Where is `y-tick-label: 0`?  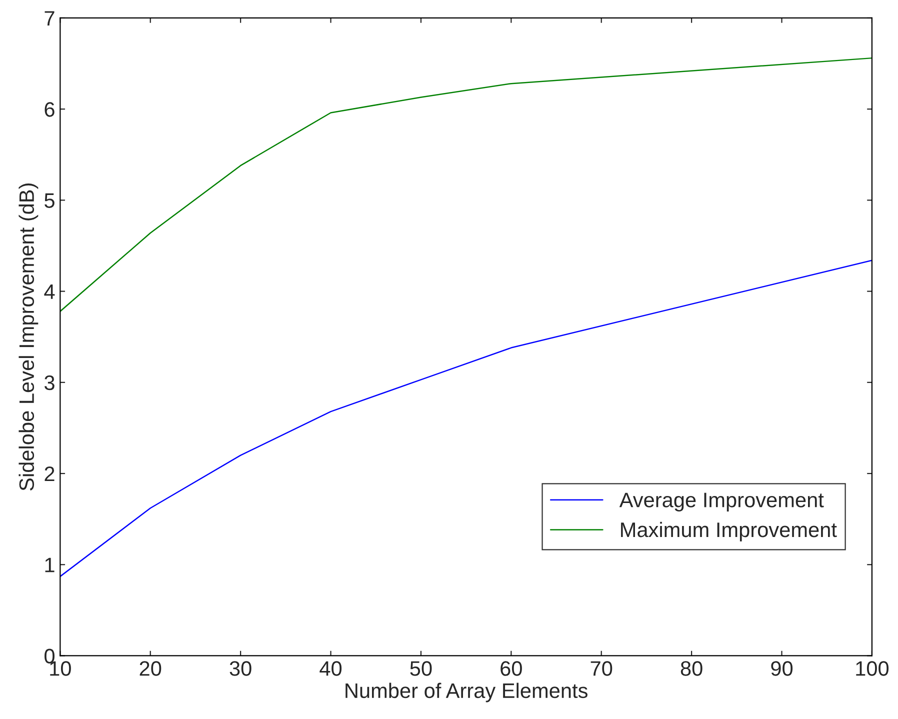
y-tick-label: 0 is located at coordinates (49, 656).